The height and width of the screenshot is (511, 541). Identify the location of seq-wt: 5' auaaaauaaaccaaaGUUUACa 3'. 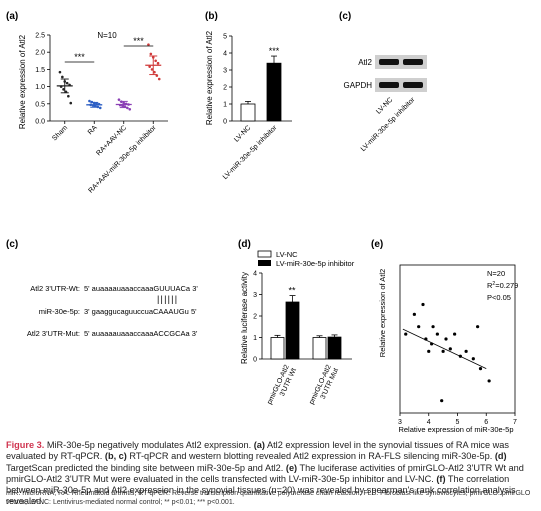
(141, 288).